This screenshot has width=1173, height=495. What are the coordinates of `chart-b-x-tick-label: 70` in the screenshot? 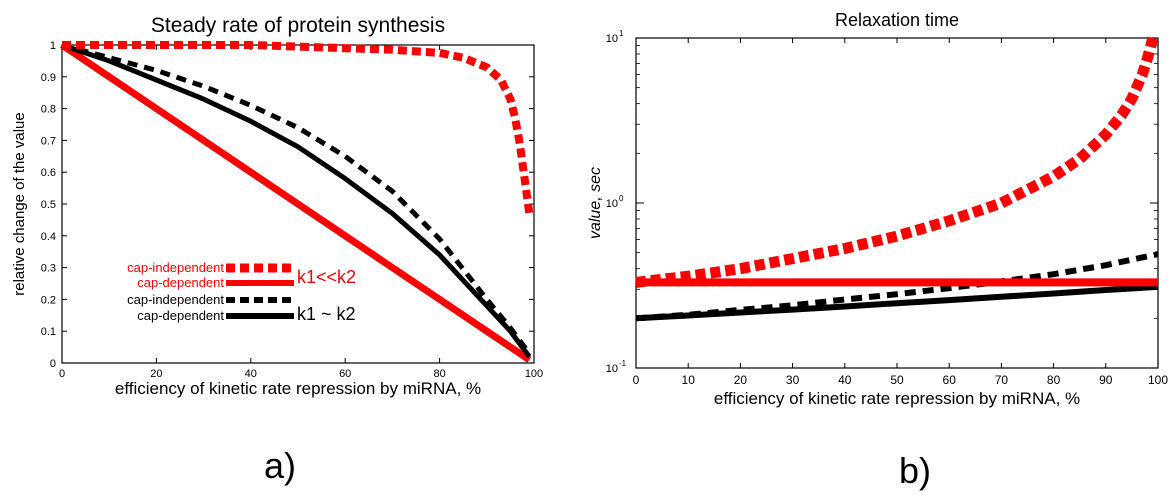 It's located at (1002, 380).